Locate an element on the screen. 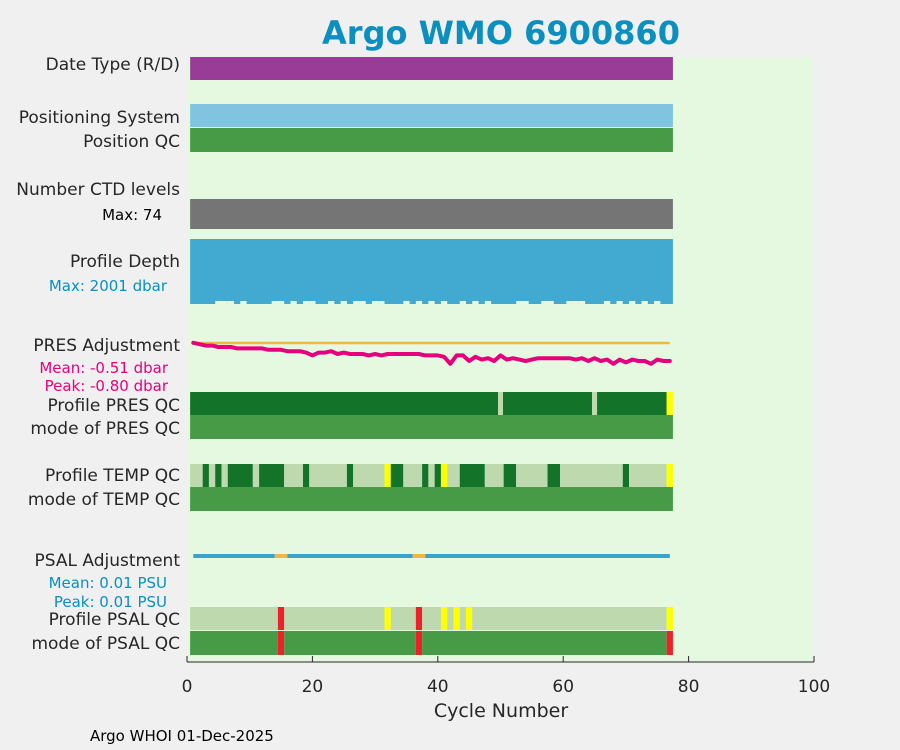 This screenshot has width=900, height=750. x-axis-label: Cycle Number is located at coordinates (501, 711).